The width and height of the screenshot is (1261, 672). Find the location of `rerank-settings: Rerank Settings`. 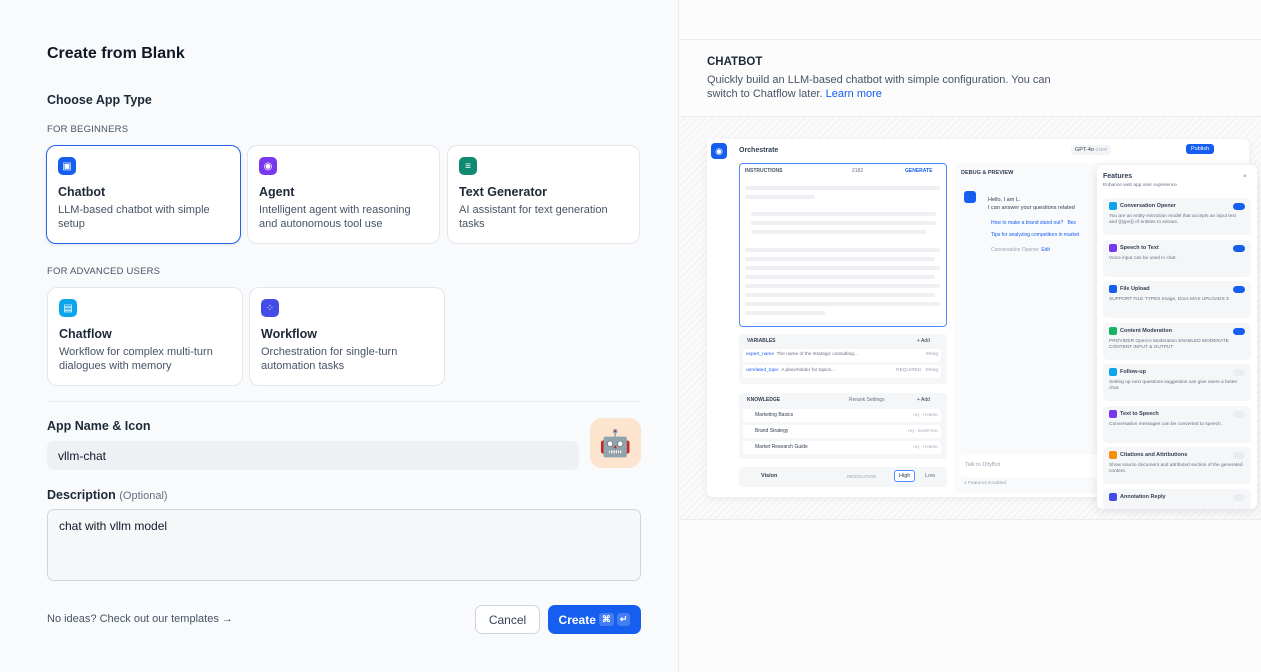

rerank-settings: Rerank Settings is located at coordinates (867, 400).